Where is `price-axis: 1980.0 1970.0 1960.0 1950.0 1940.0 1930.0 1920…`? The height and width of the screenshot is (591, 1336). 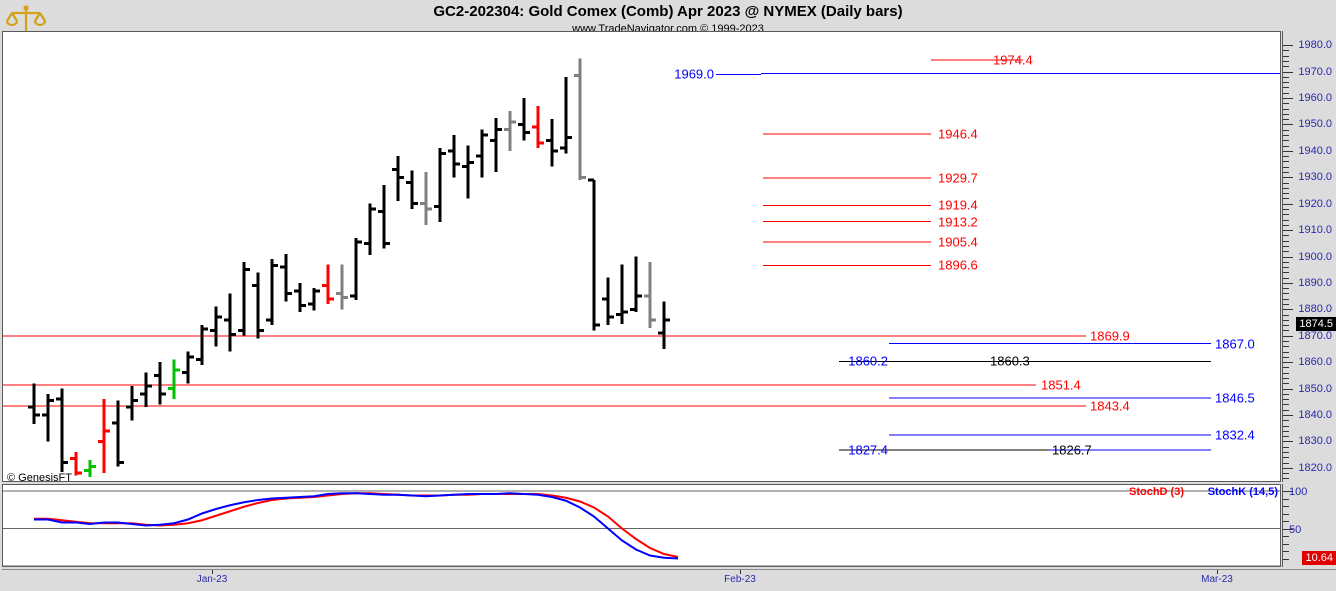 price-axis: 1980.0 1970.0 1960.0 1950.0 1940.0 1930.0 1920… is located at coordinates (1309, 256).